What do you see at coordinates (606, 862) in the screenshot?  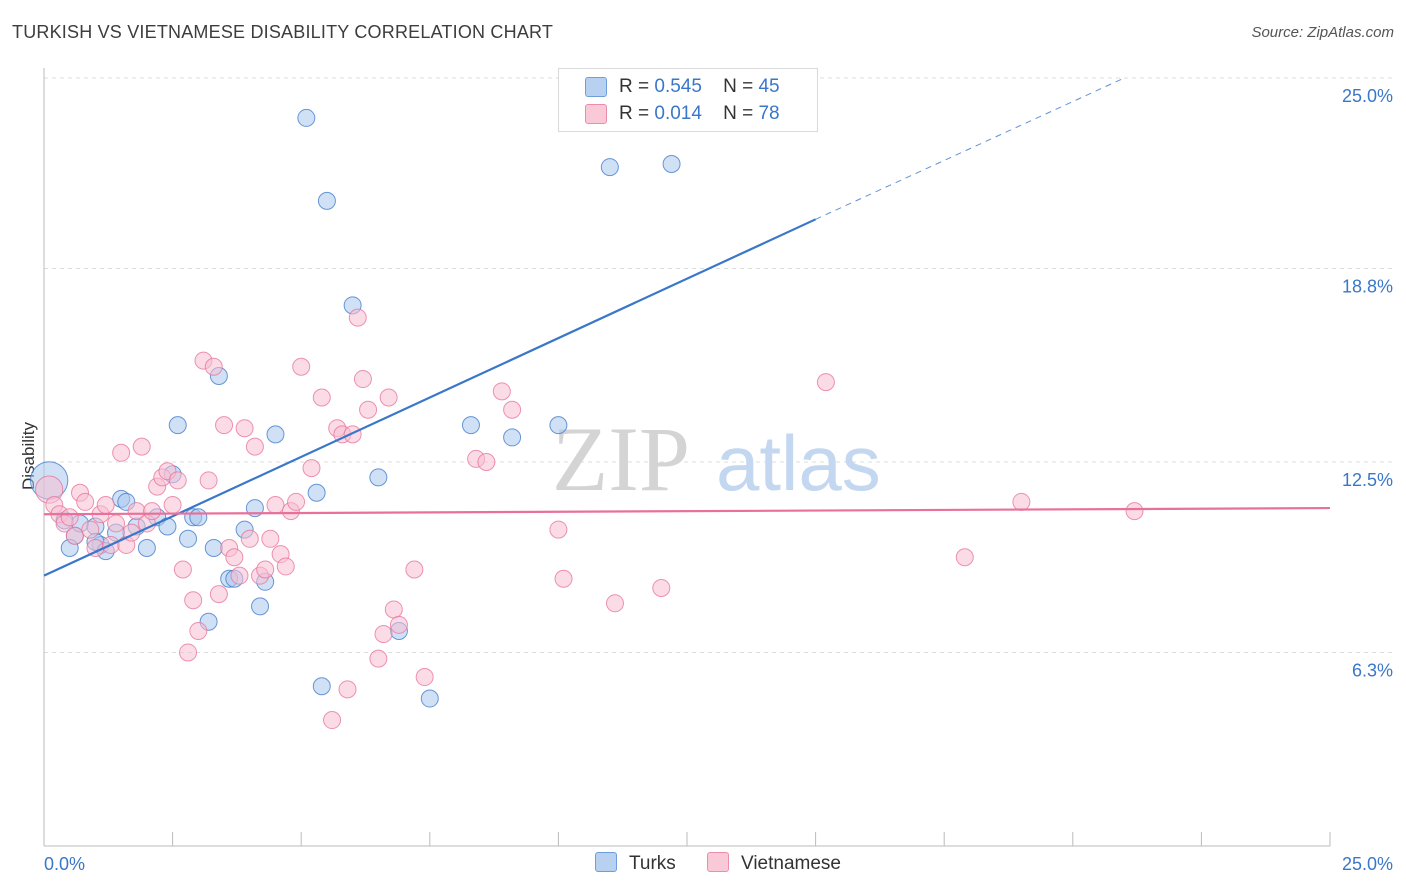 I see `series-swatch-turks` at bounding box center [606, 862].